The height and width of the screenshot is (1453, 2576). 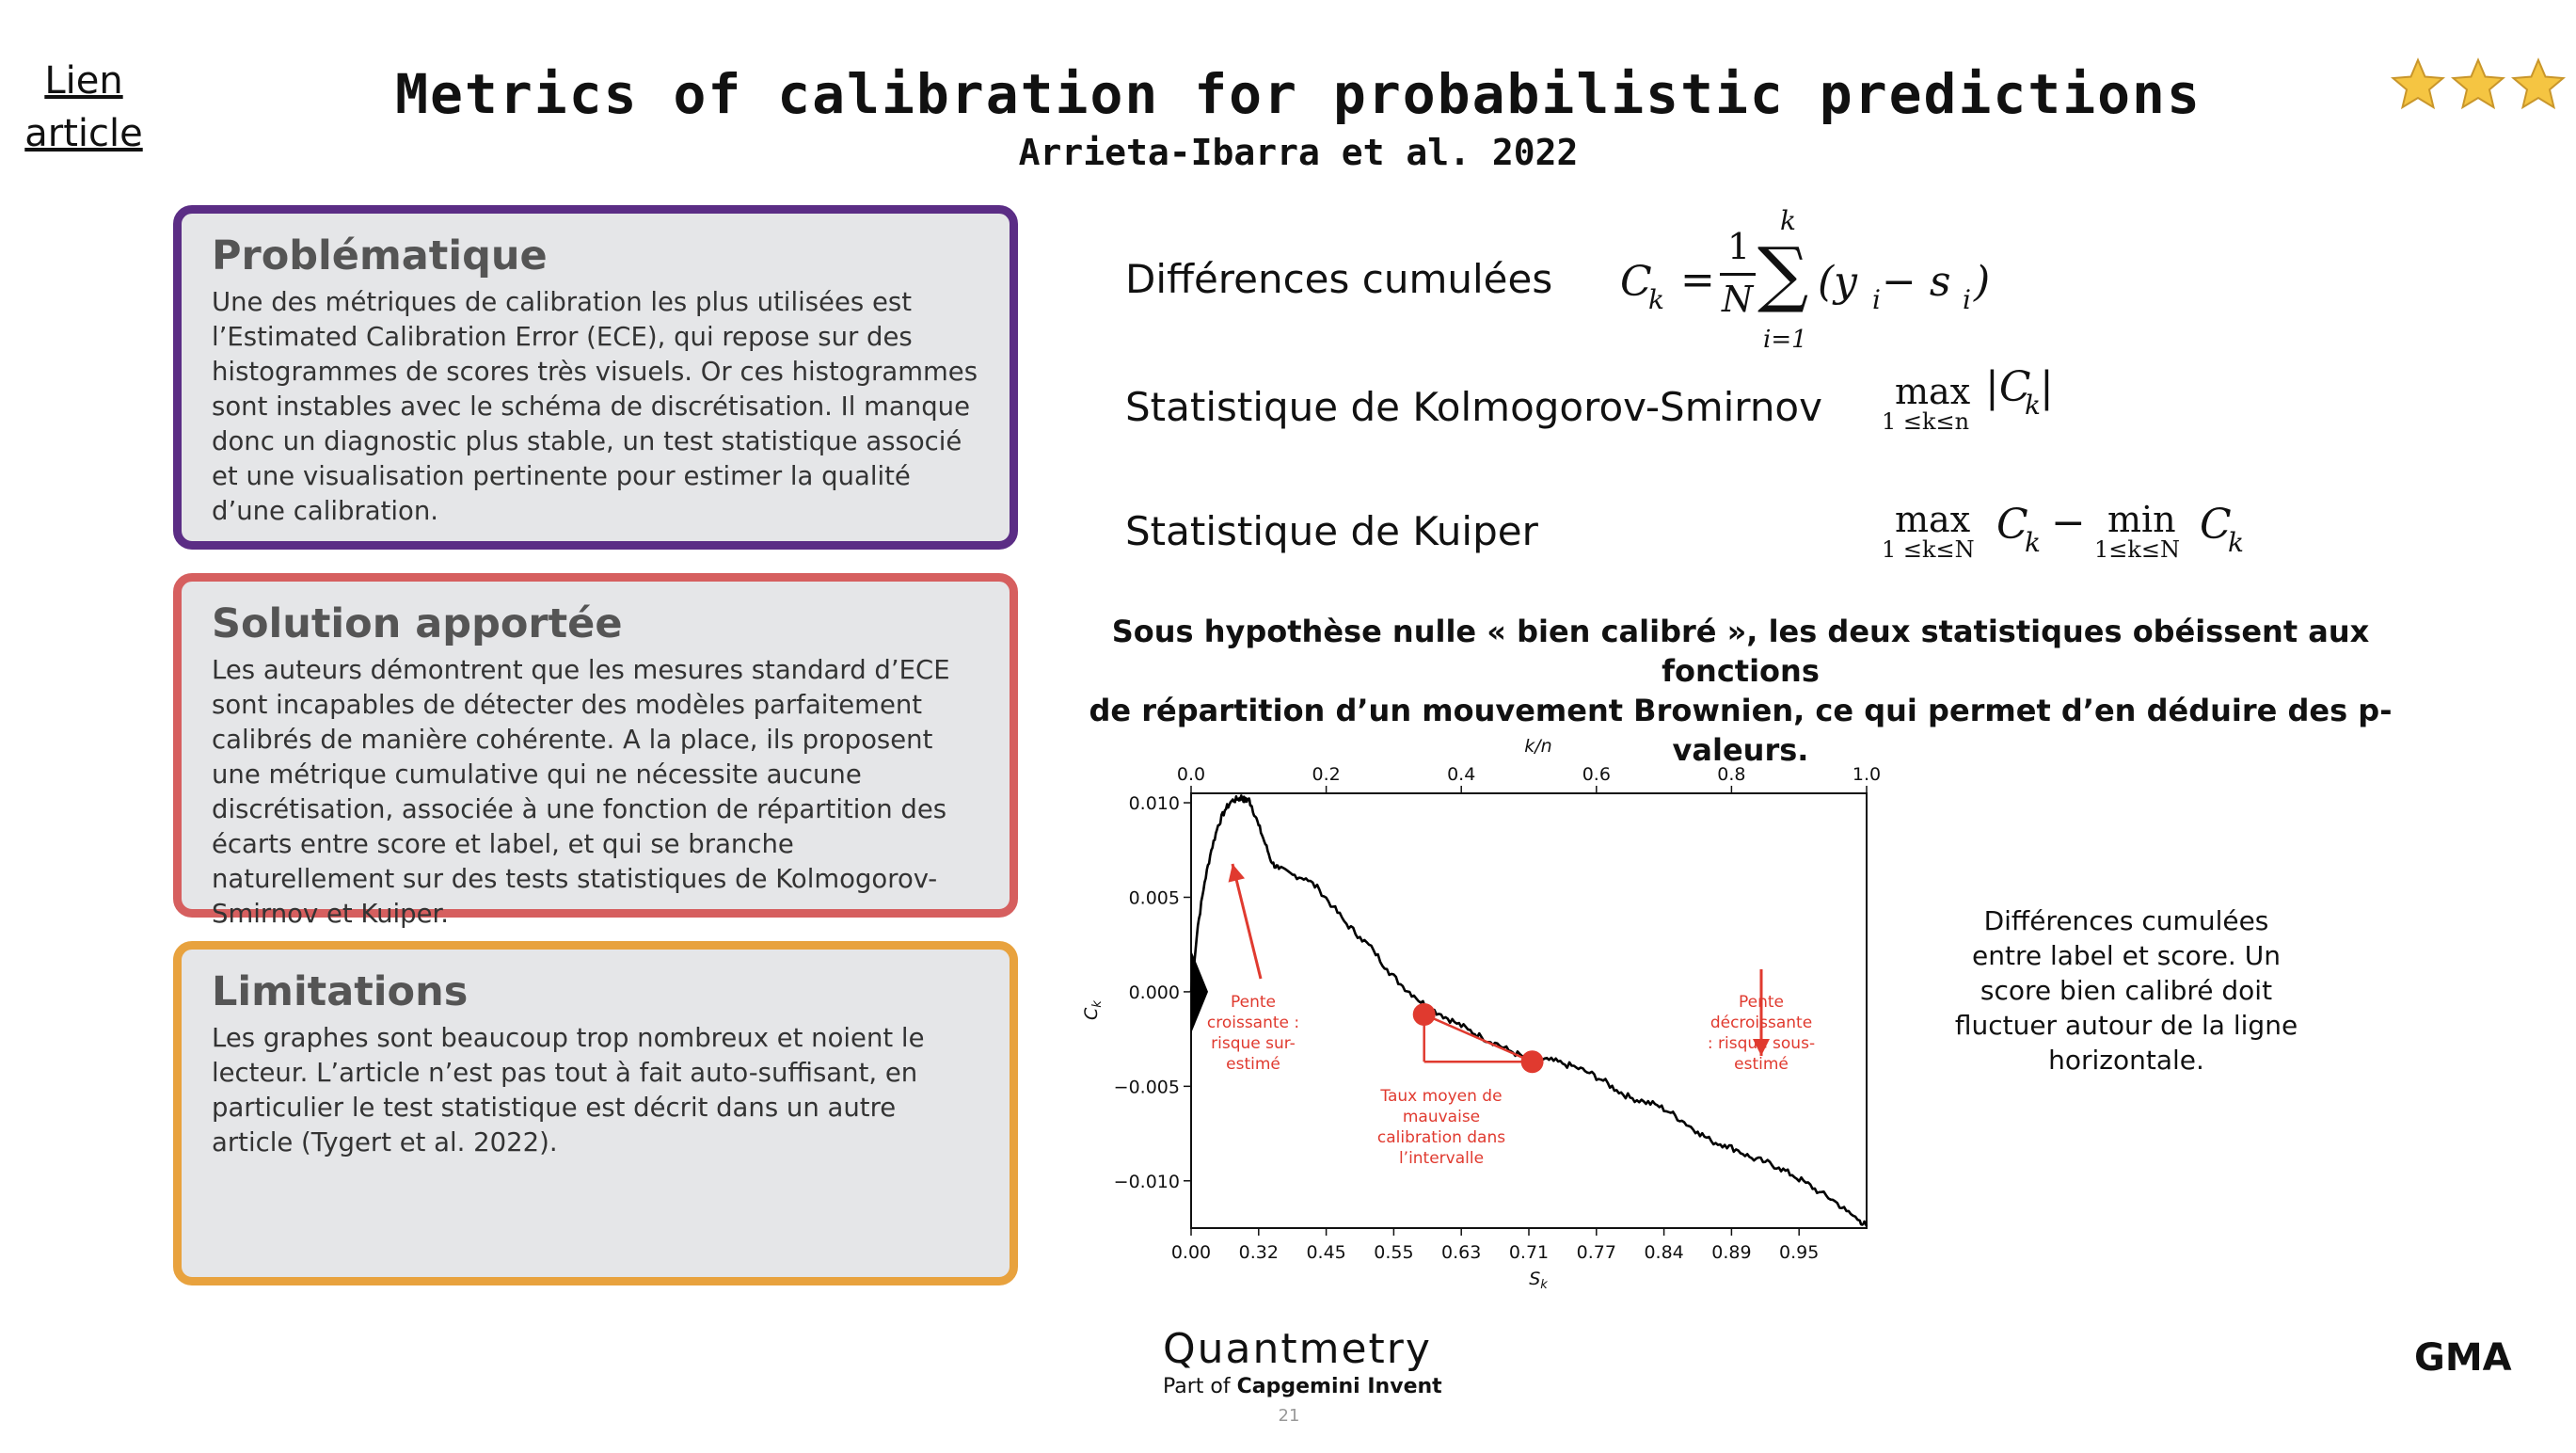 I want to click on quantmetry-logo: Quantmetry Part of Capgemini Invent, so click(x=1302, y=1361).